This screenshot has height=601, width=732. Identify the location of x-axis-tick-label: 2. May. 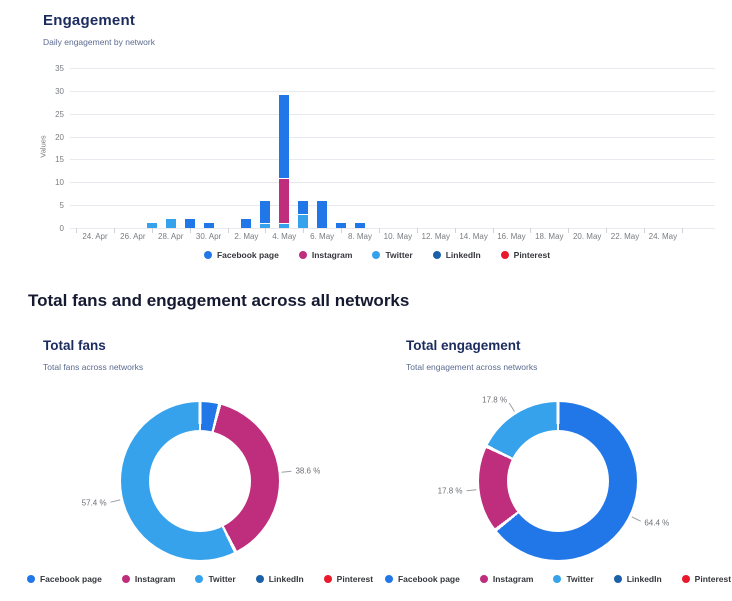
(246, 236).